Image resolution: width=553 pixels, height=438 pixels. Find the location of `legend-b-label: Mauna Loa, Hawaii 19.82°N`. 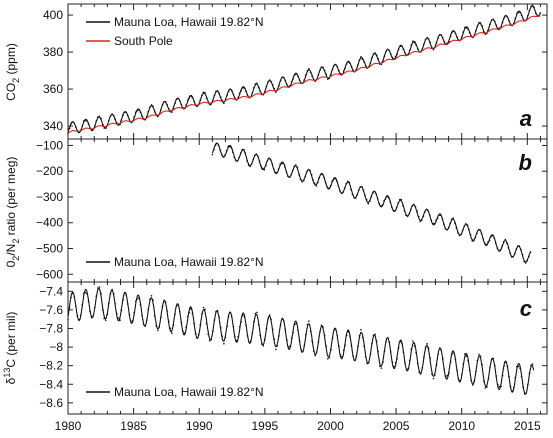

legend-b-label: Mauna Loa, Hawaii 19.82°N is located at coordinates (189, 262).